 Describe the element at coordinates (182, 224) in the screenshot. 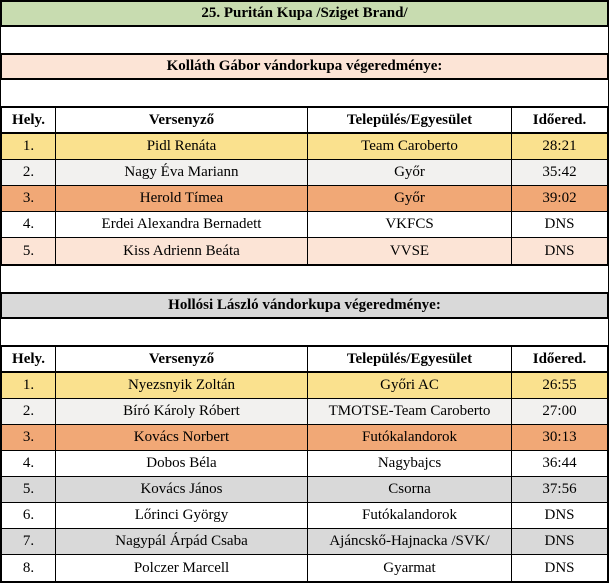

I see `cell-competitor: Erdei Alexandra Bernadett` at that location.